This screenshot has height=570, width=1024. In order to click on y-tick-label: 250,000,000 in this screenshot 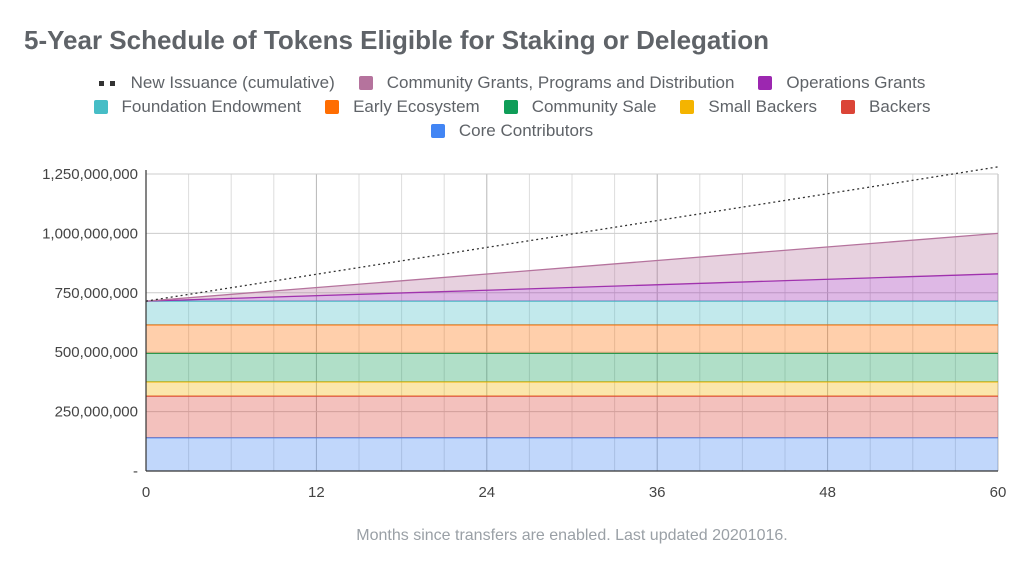, I will do `click(96, 412)`.